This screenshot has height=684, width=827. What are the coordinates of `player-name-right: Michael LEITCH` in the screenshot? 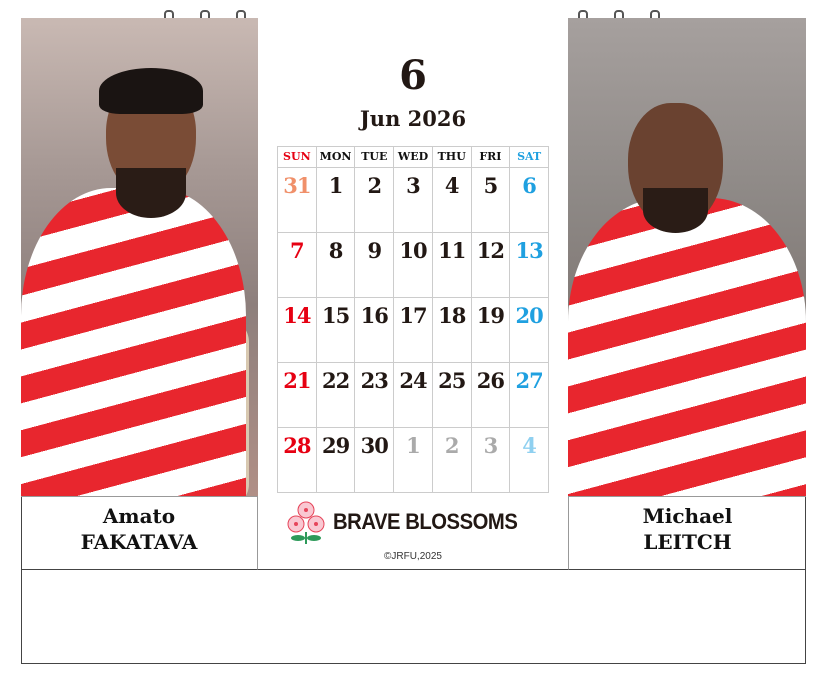 It's located at (687, 533).